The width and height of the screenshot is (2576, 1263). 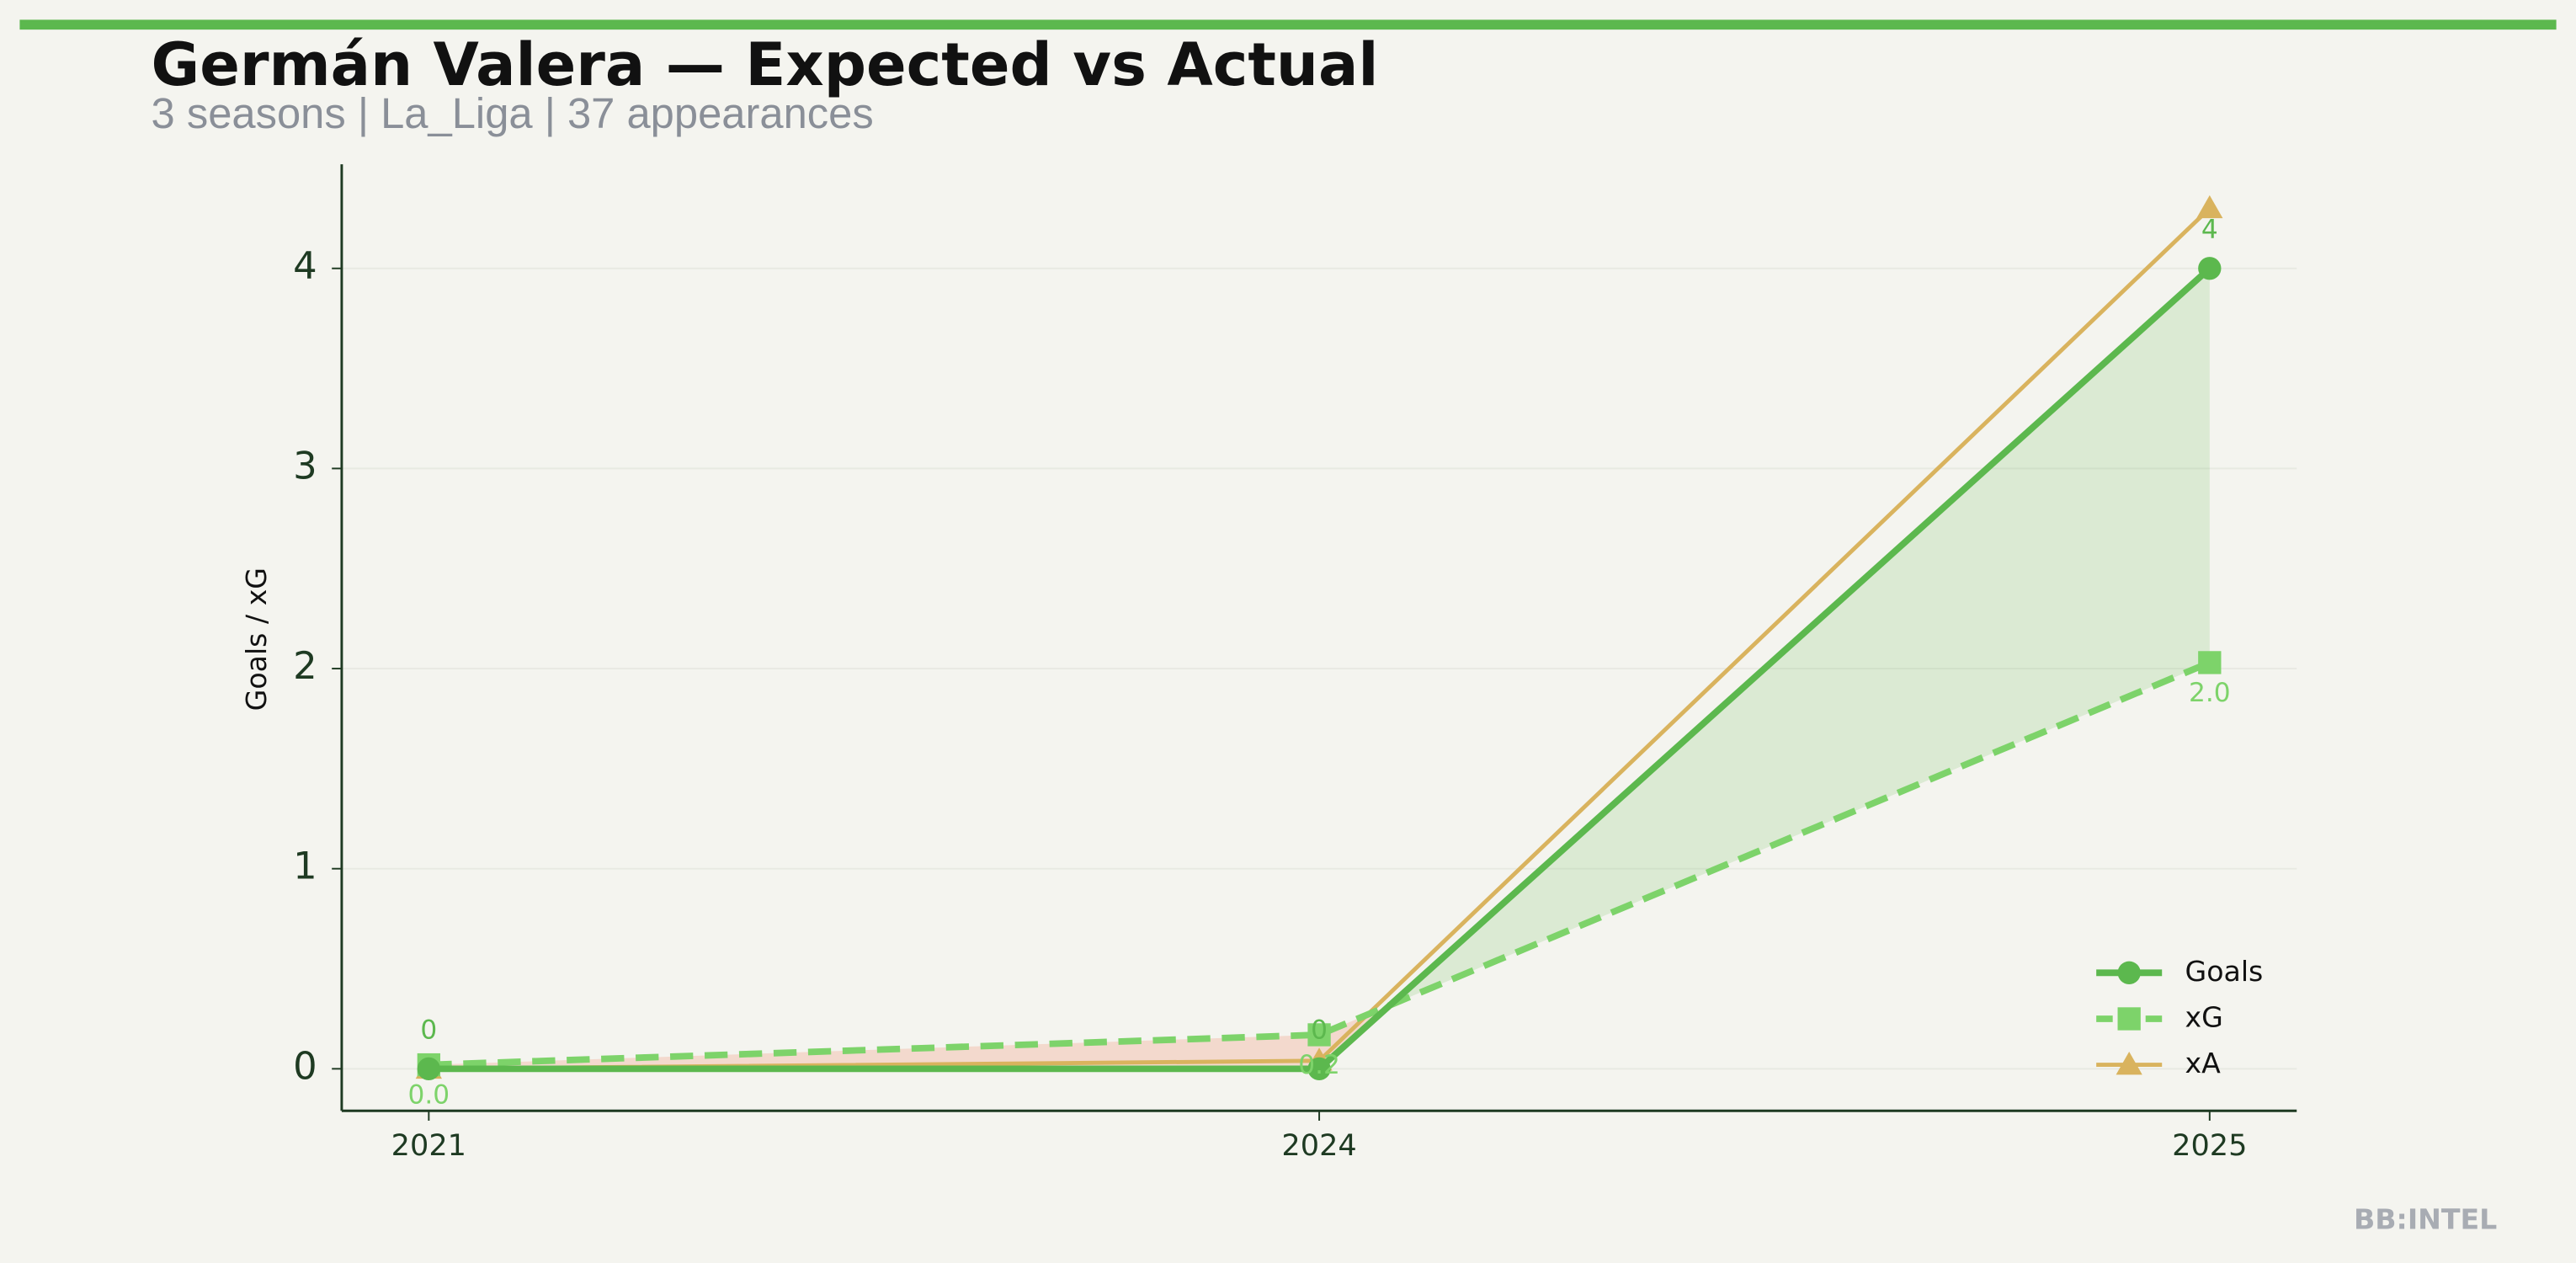 What do you see at coordinates (2179, 1017) in the screenshot?
I see `legend: Goals xG xA` at bounding box center [2179, 1017].